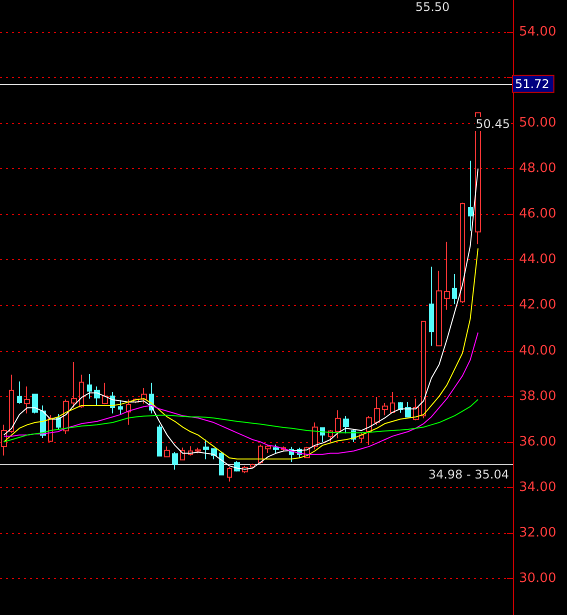  I want to click on y-tick-label: 48.00, so click(537, 168).